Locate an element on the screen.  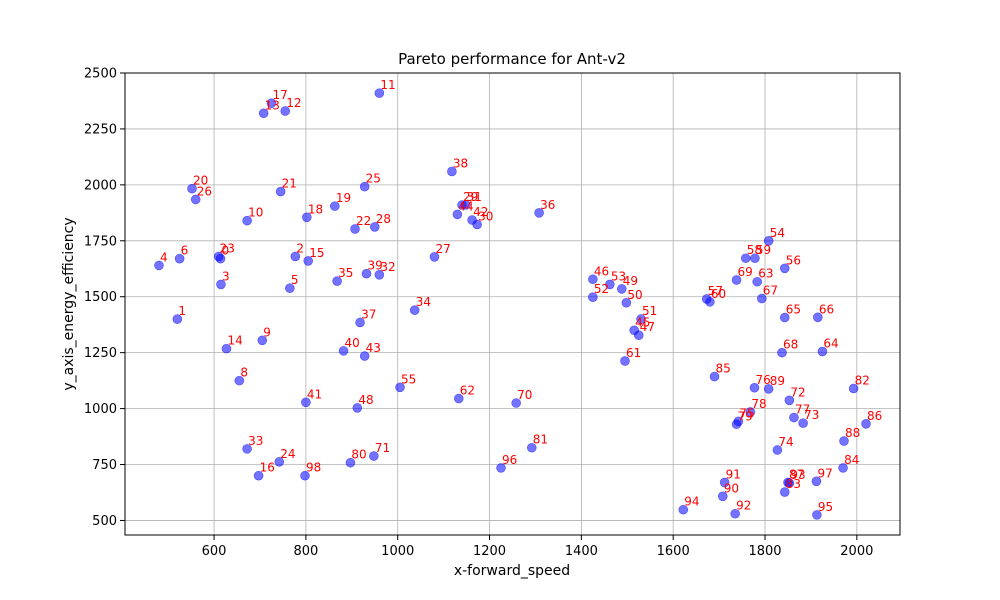
data-point-label: 12 is located at coordinates (293, 103).